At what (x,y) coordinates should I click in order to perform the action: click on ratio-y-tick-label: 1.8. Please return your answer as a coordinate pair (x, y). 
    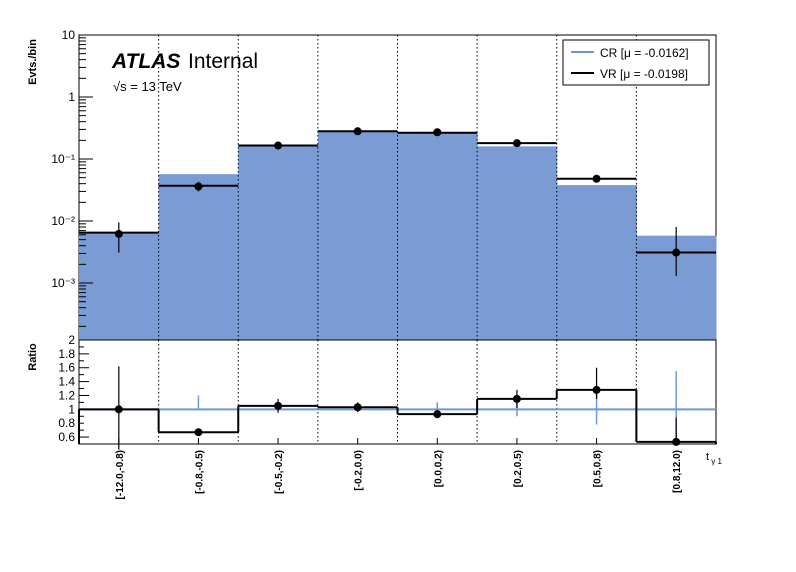
    Looking at the image, I should click on (66, 354).